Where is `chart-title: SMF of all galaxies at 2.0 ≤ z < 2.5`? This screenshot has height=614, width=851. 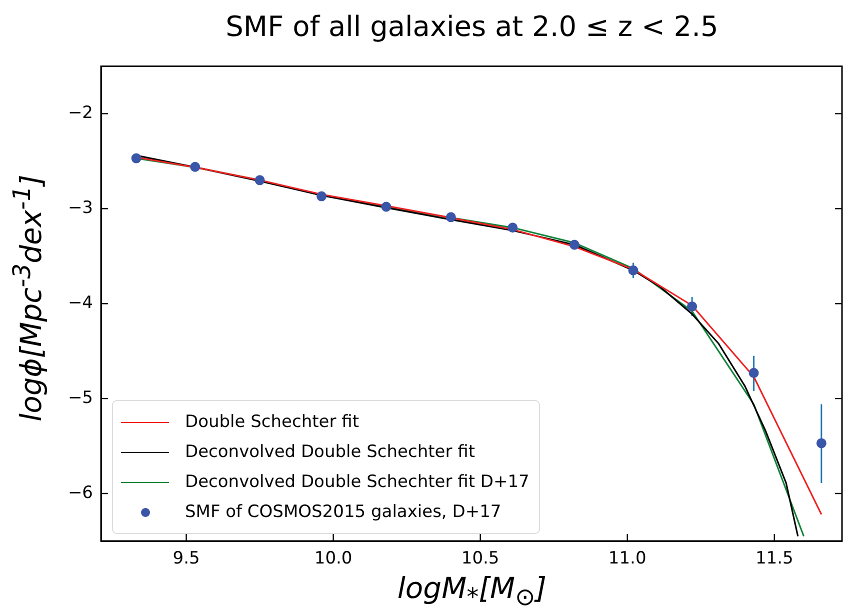 chart-title: SMF of all galaxies at 2.0 ≤ z < 2.5 is located at coordinates (472, 26).